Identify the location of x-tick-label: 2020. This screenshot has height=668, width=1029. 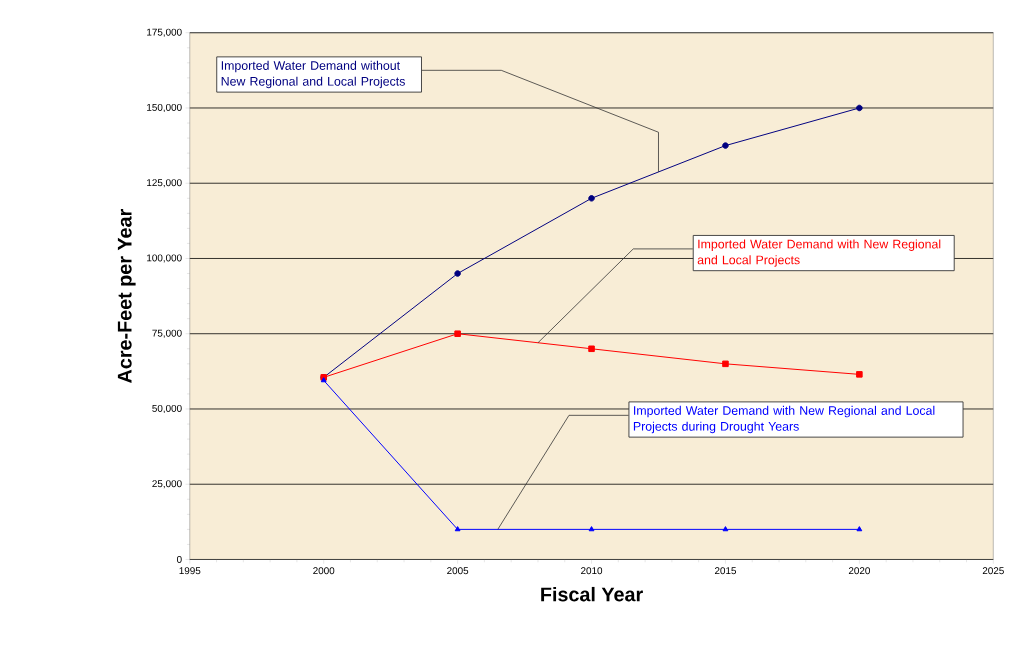
(859, 571).